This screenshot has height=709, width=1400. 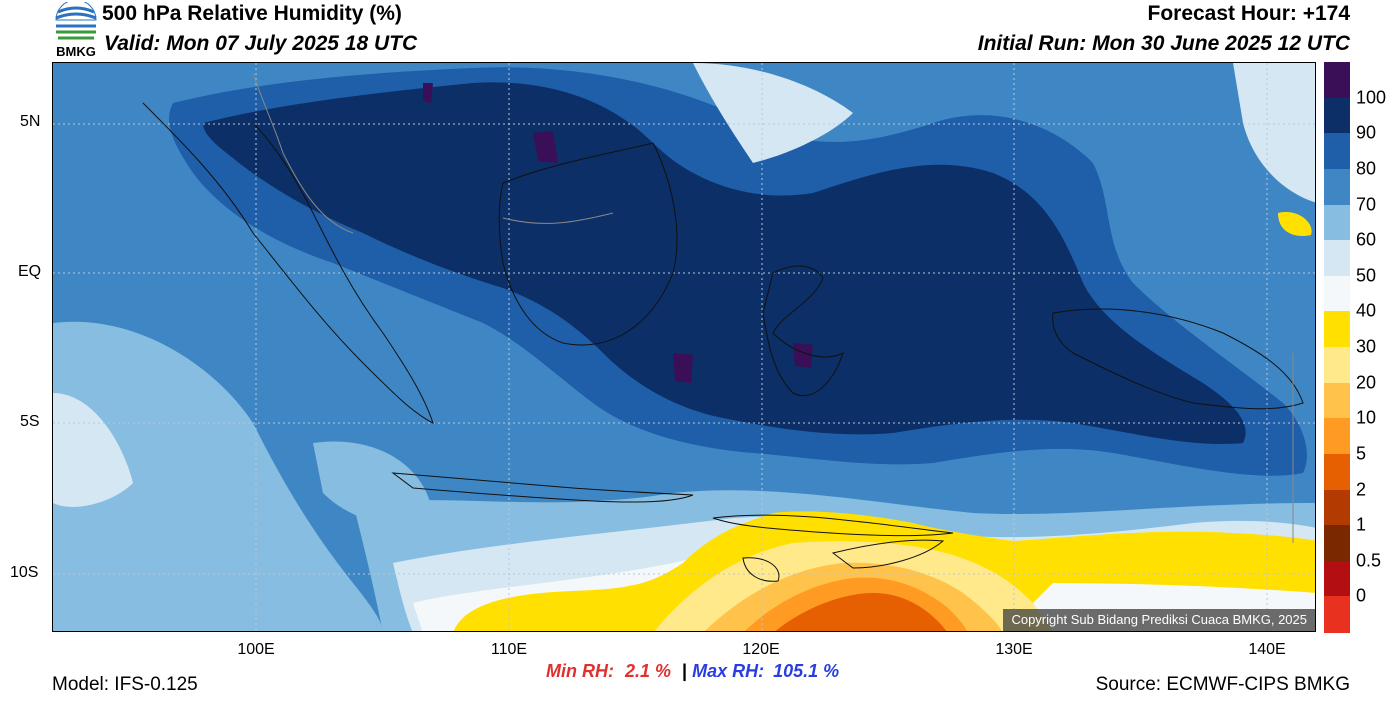 What do you see at coordinates (428, 93) in the screenshot?
I see `rh-patch-100-a` at bounding box center [428, 93].